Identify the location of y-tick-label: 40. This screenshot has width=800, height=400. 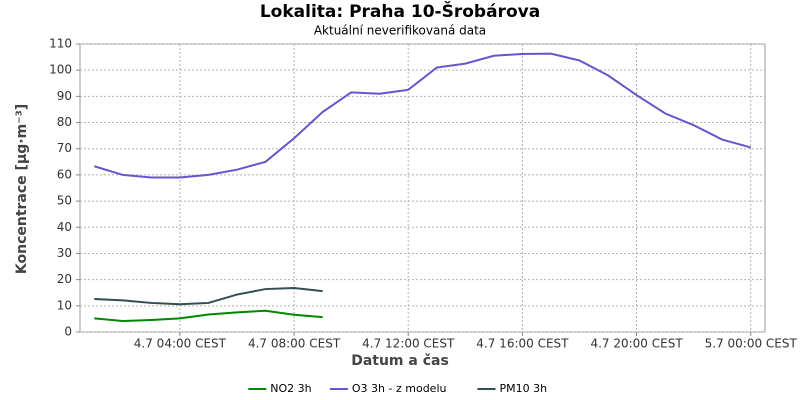
(64, 227).